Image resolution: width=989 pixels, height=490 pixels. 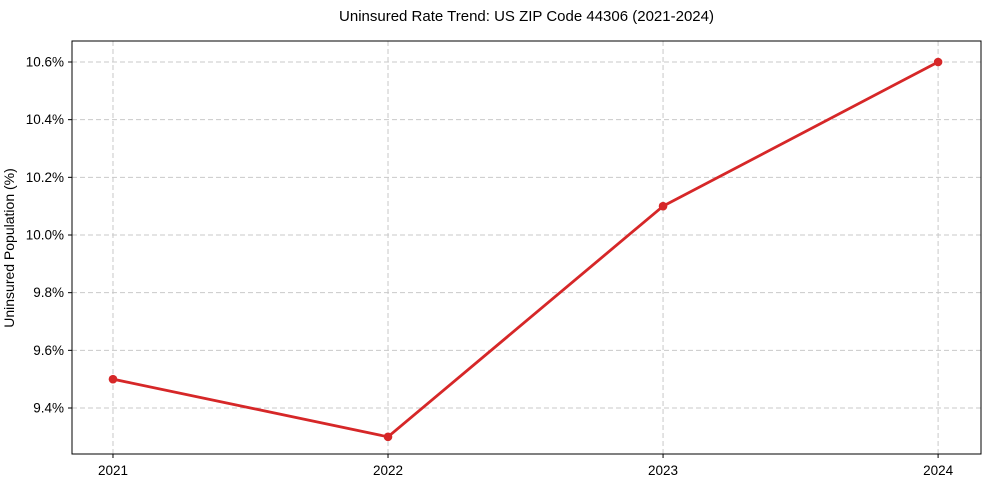 What do you see at coordinates (45, 177) in the screenshot?
I see `y-tick-label: 10.2%` at bounding box center [45, 177].